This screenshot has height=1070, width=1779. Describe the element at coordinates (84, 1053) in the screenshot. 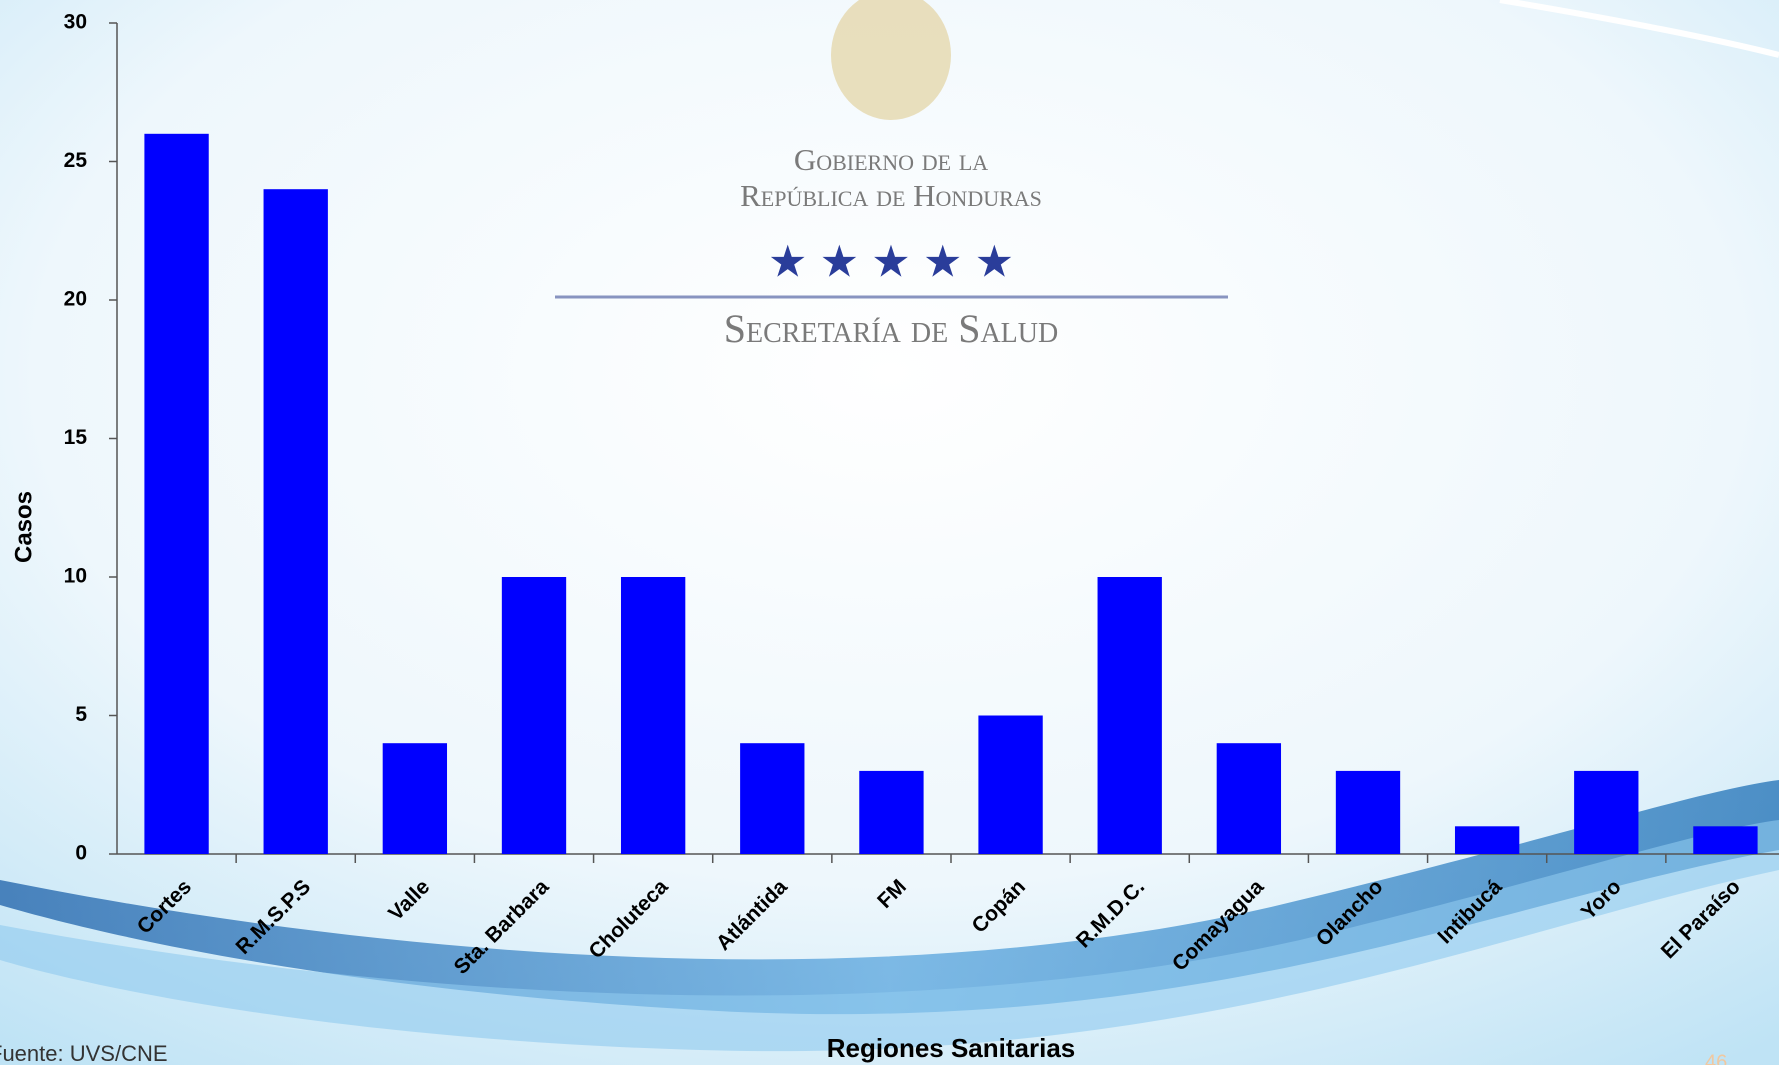

I see `source-note: Fuente: UVS/CNE` at that location.